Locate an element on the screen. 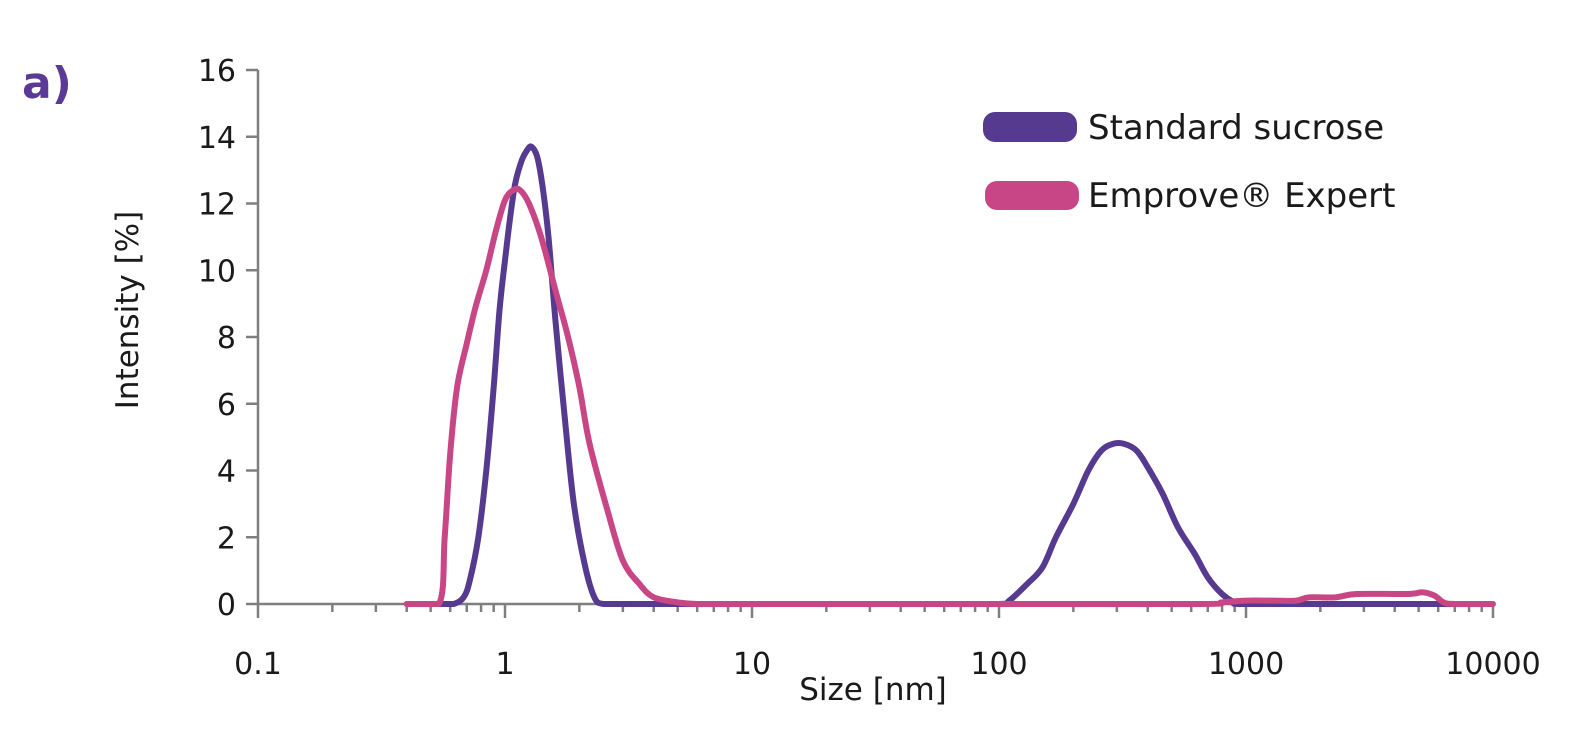 Image resolution: width=1581 pixels, height=741 pixels. panel-label: a) is located at coordinates (47, 83).